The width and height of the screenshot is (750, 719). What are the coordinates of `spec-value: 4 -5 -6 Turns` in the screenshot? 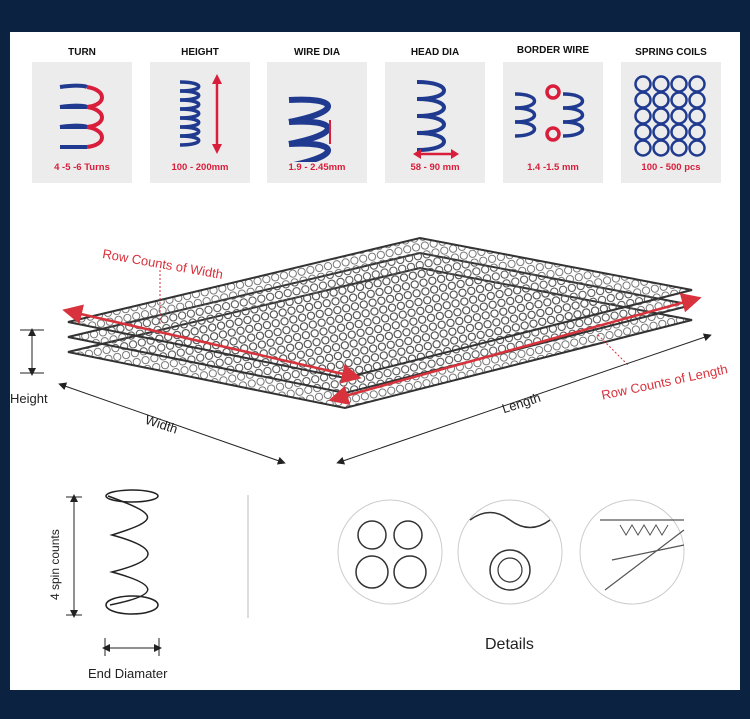 It's located at (82, 167).